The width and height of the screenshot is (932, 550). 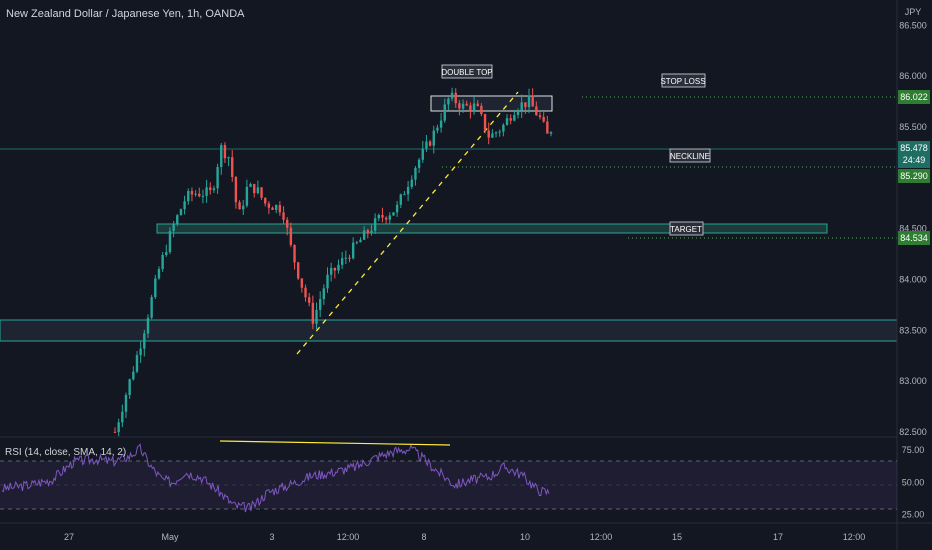 I want to click on time-tick-label: 8, so click(x=423, y=537).